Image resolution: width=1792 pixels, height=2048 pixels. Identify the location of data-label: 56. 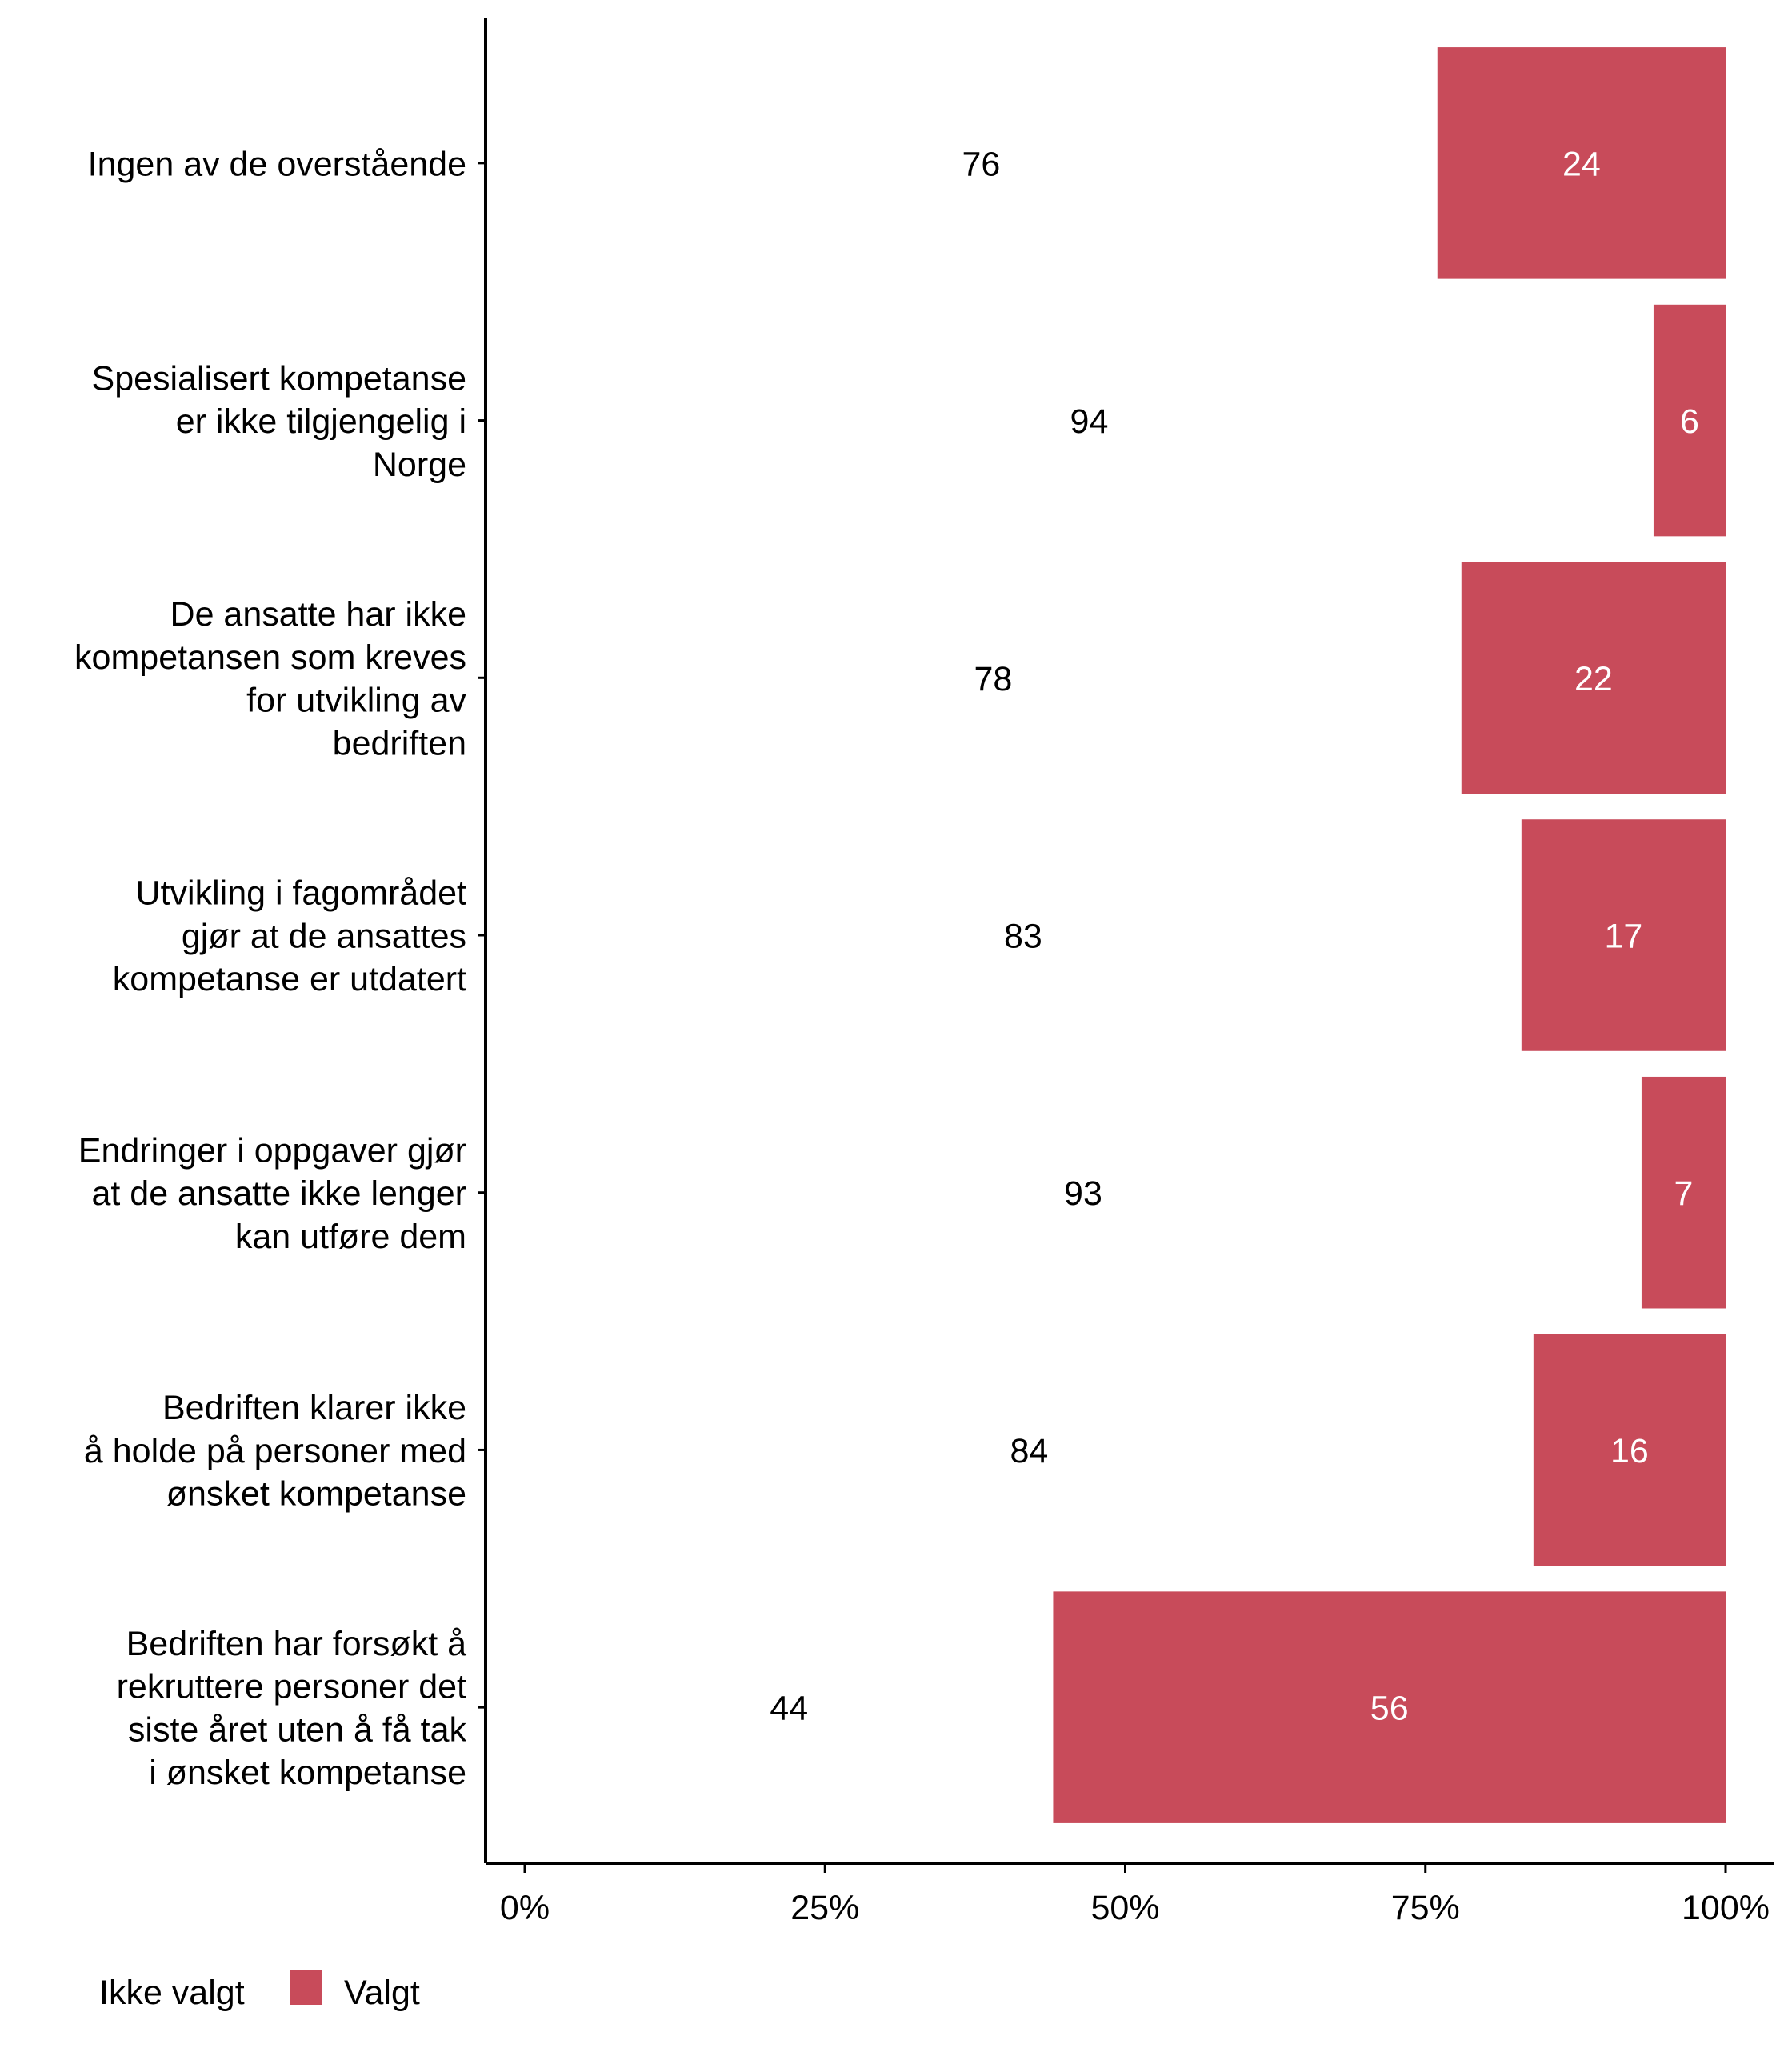
(1389, 1709).